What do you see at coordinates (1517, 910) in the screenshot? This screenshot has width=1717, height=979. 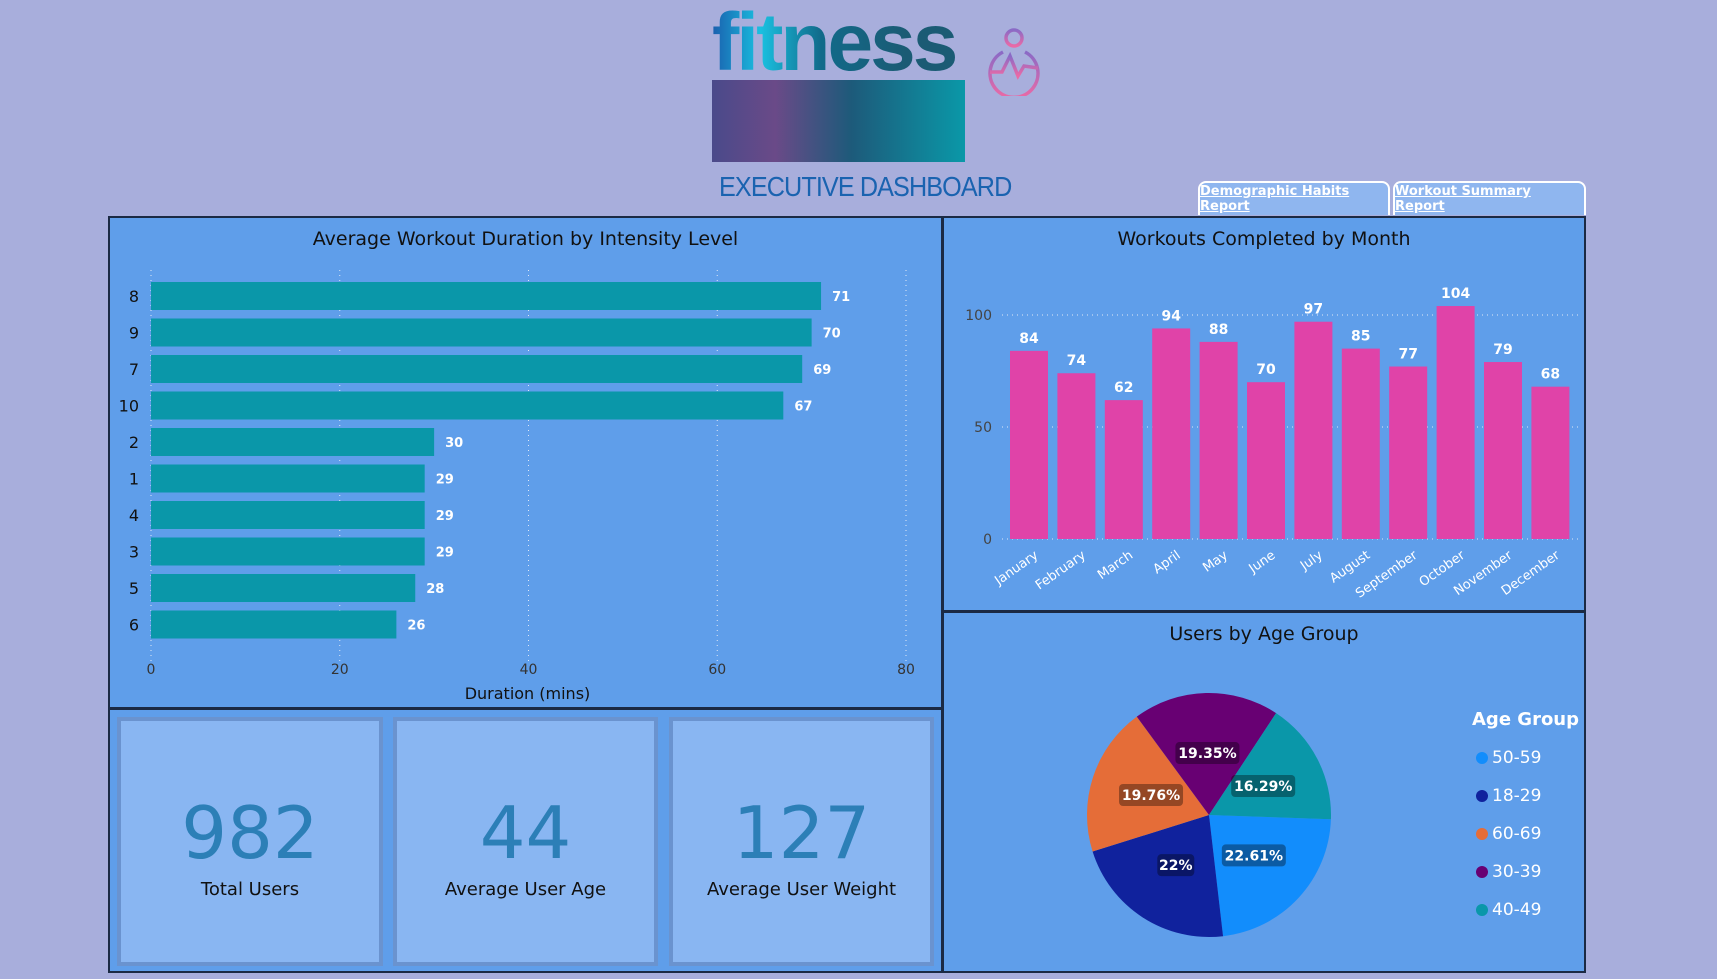 I see `legend-label: 40-49` at bounding box center [1517, 910].